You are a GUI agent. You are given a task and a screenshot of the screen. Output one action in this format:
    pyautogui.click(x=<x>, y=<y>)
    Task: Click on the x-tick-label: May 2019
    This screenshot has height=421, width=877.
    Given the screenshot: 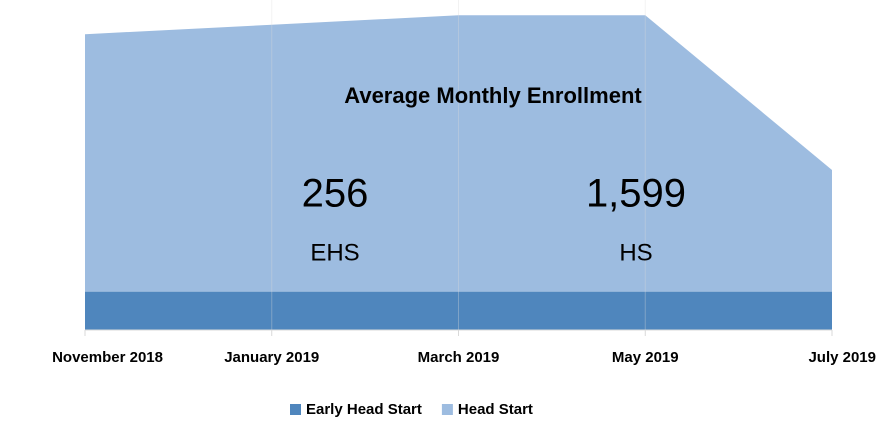 What is the action you would take?
    pyautogui.click(x=645, y=357)
    